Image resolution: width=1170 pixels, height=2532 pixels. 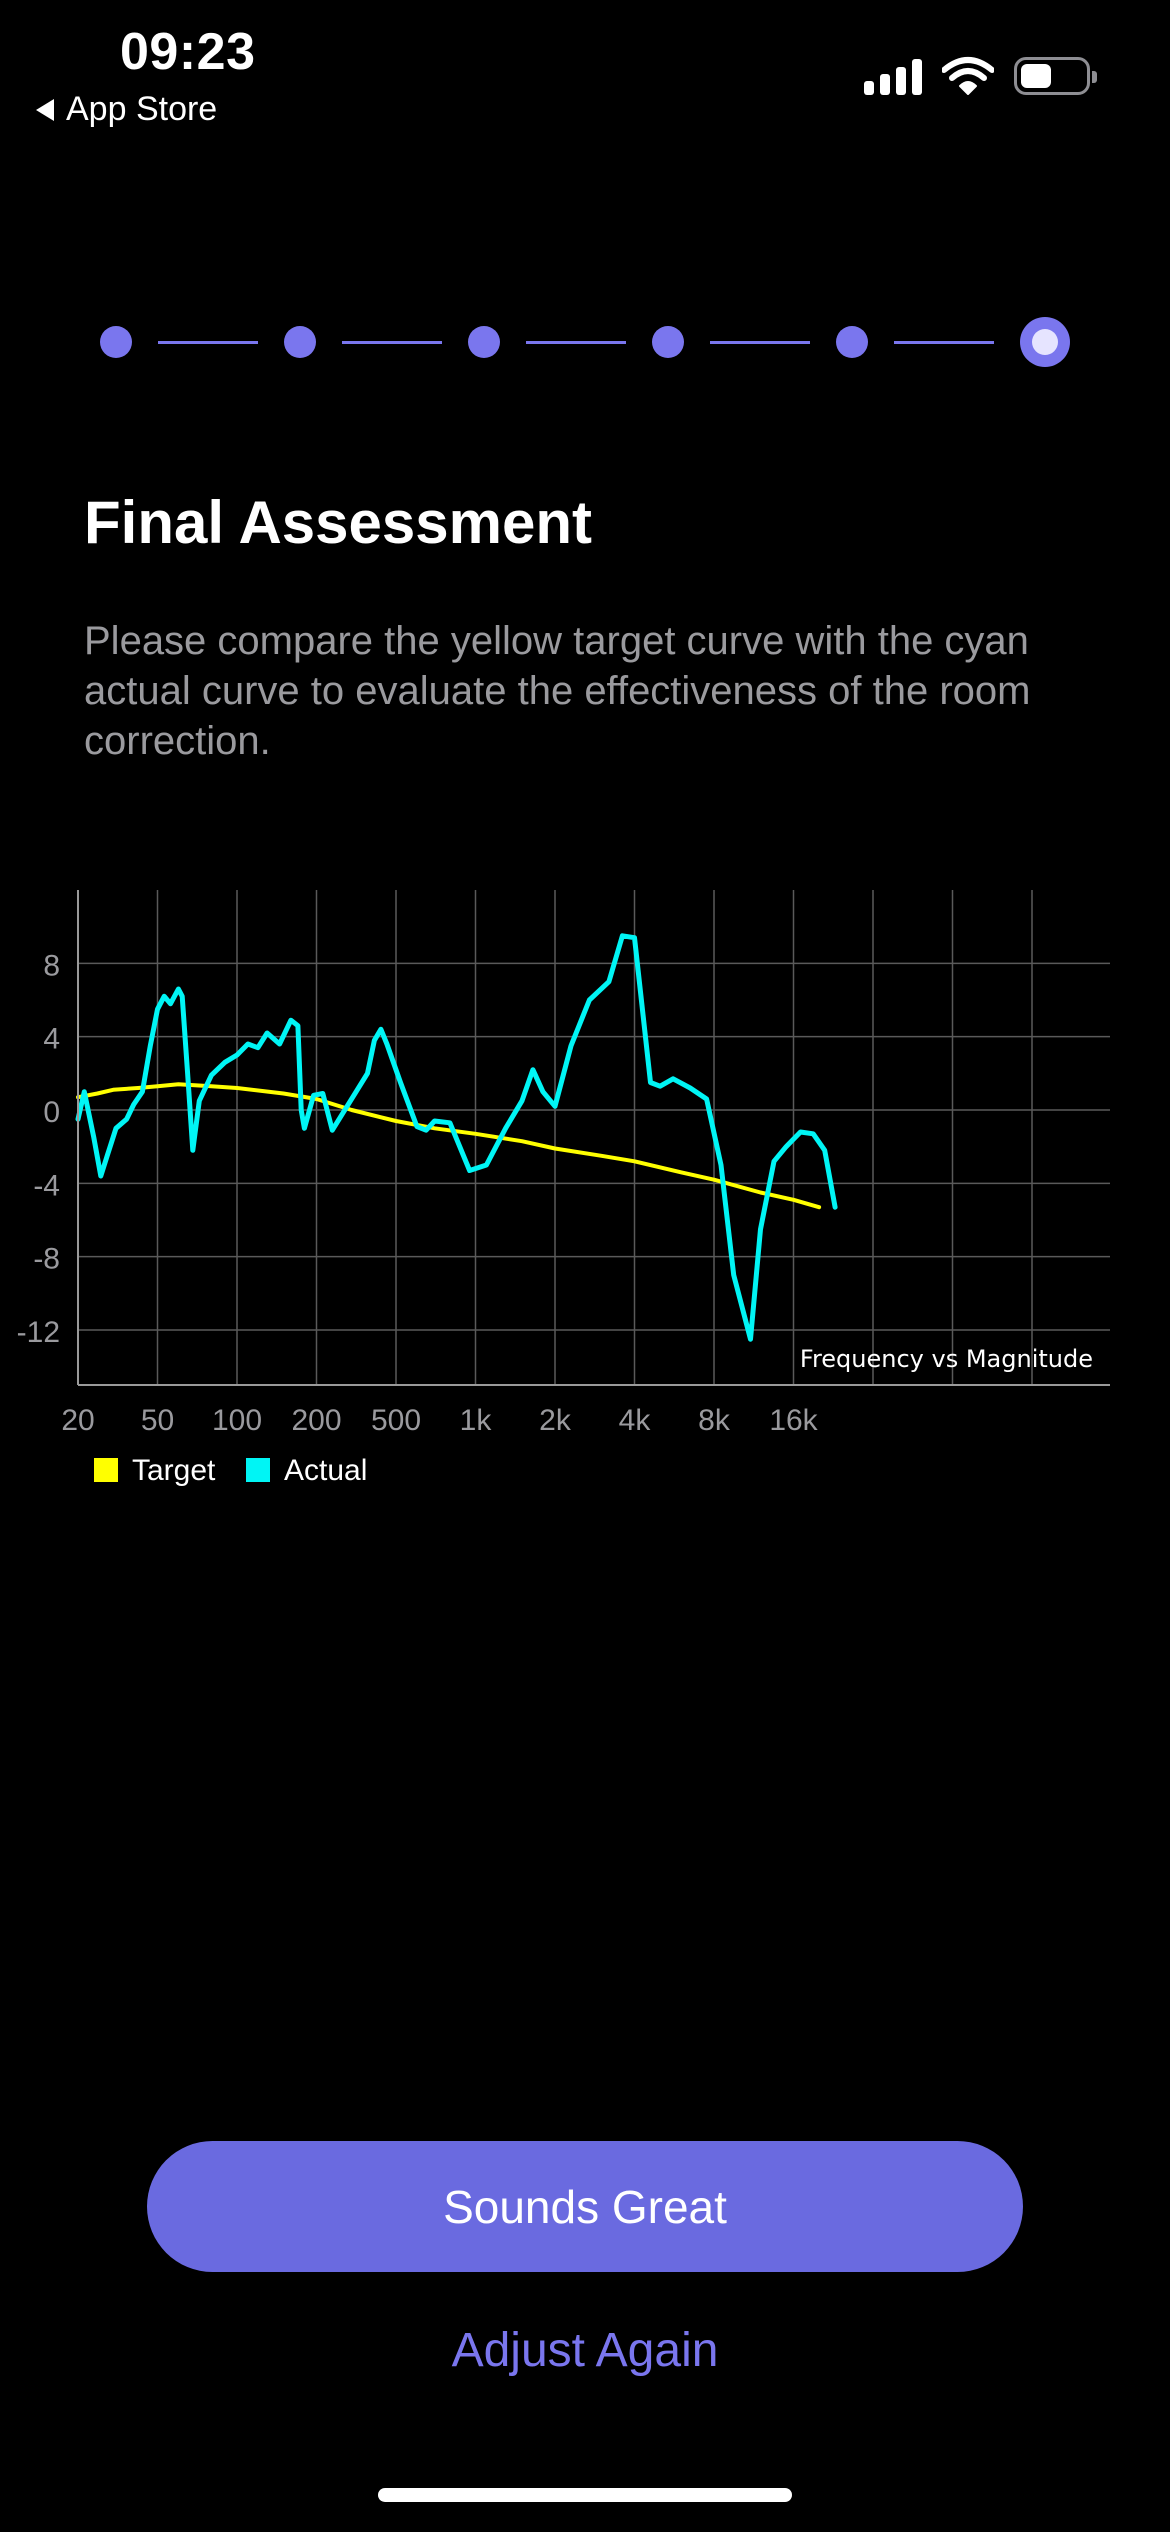 What do you see at coordinates (45, 109) in the screenshot?
I see `back-caret-icon` at bounding box center [45, 109].